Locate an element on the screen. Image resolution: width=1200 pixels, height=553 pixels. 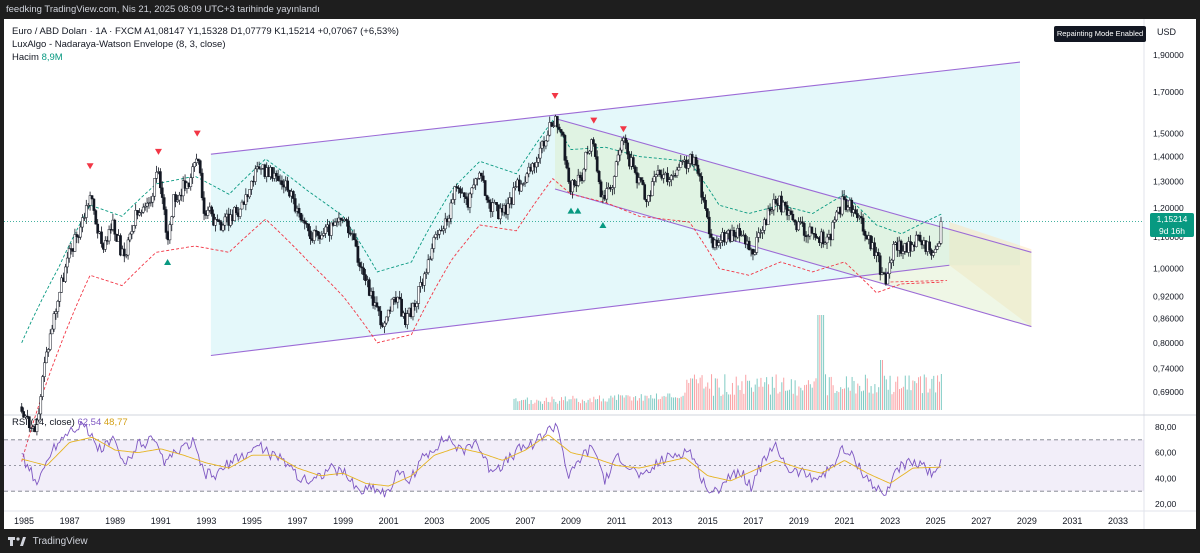
rising-channel-upper-line is located at coordinates (615, 108).